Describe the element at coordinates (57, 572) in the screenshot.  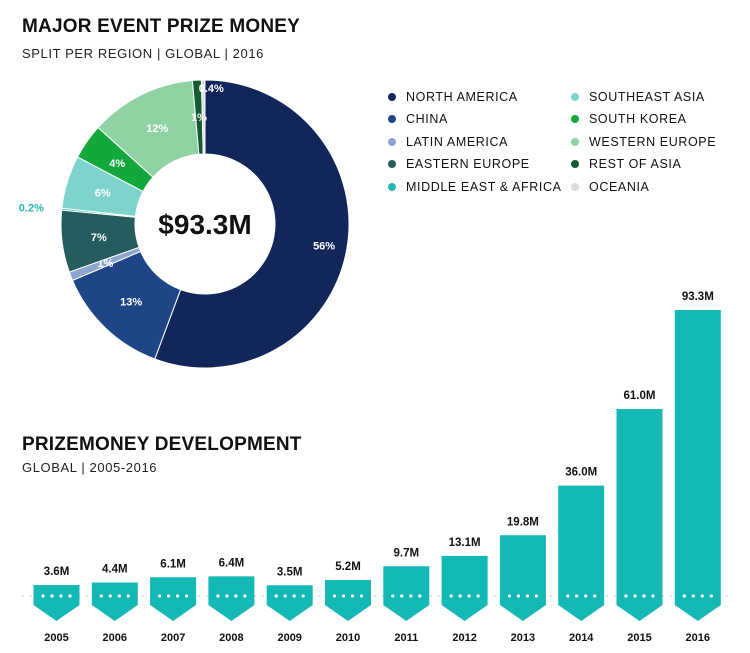
I see `bar-value-label: 3.6M` at that location.